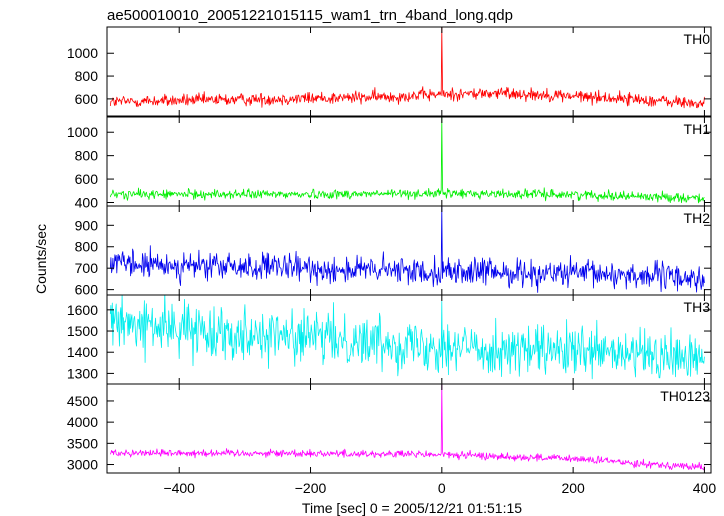 This screenshot has height=516, width=724. Describe the element at coordinates (82, 373) in the screenshot. I see `y-tick-label: 1300` at that location.